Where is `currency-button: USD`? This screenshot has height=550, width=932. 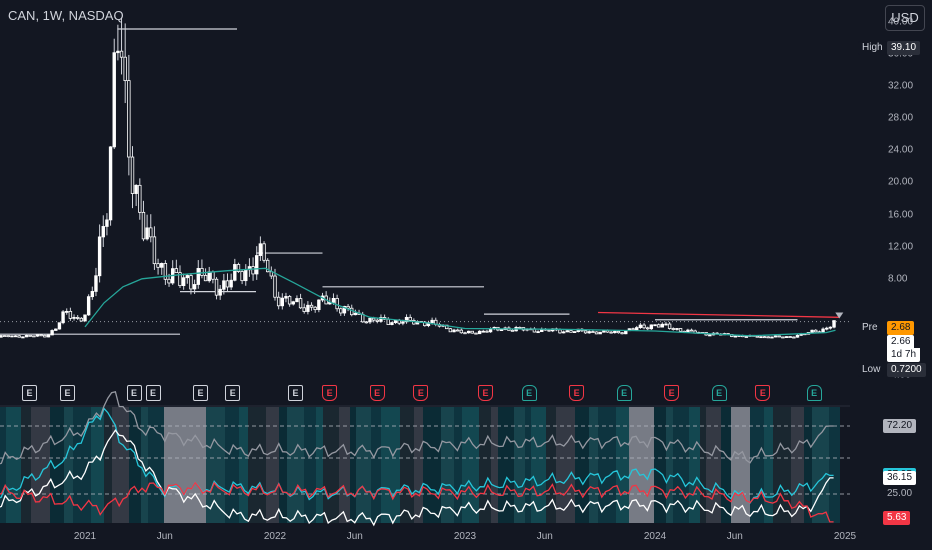
currency-button: USD is located at coordinates (905, 18).